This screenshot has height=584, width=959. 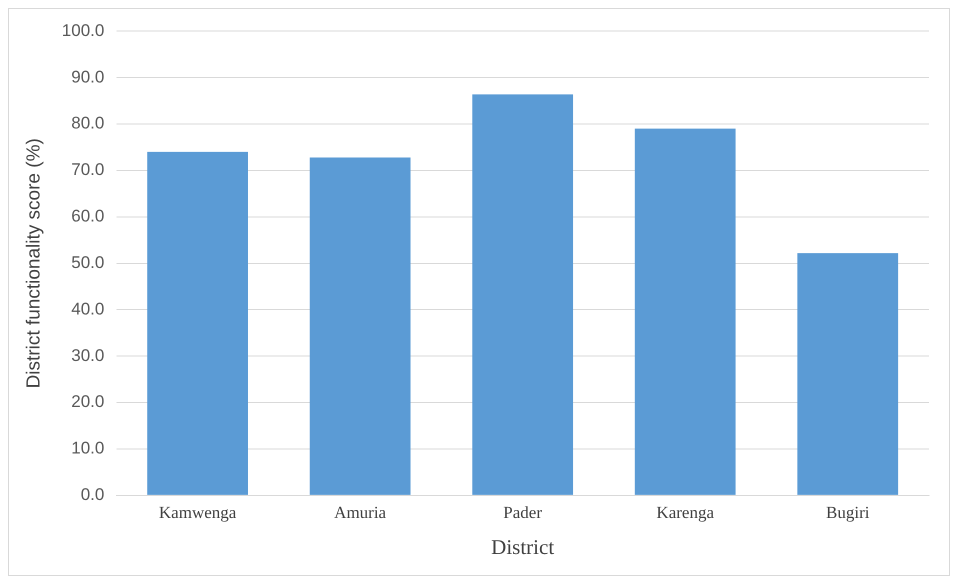 What do you see at coordinates (87, 123) in the screenshot?
I see `y-tick-label: 80.0` at bounding box center [87, 123].